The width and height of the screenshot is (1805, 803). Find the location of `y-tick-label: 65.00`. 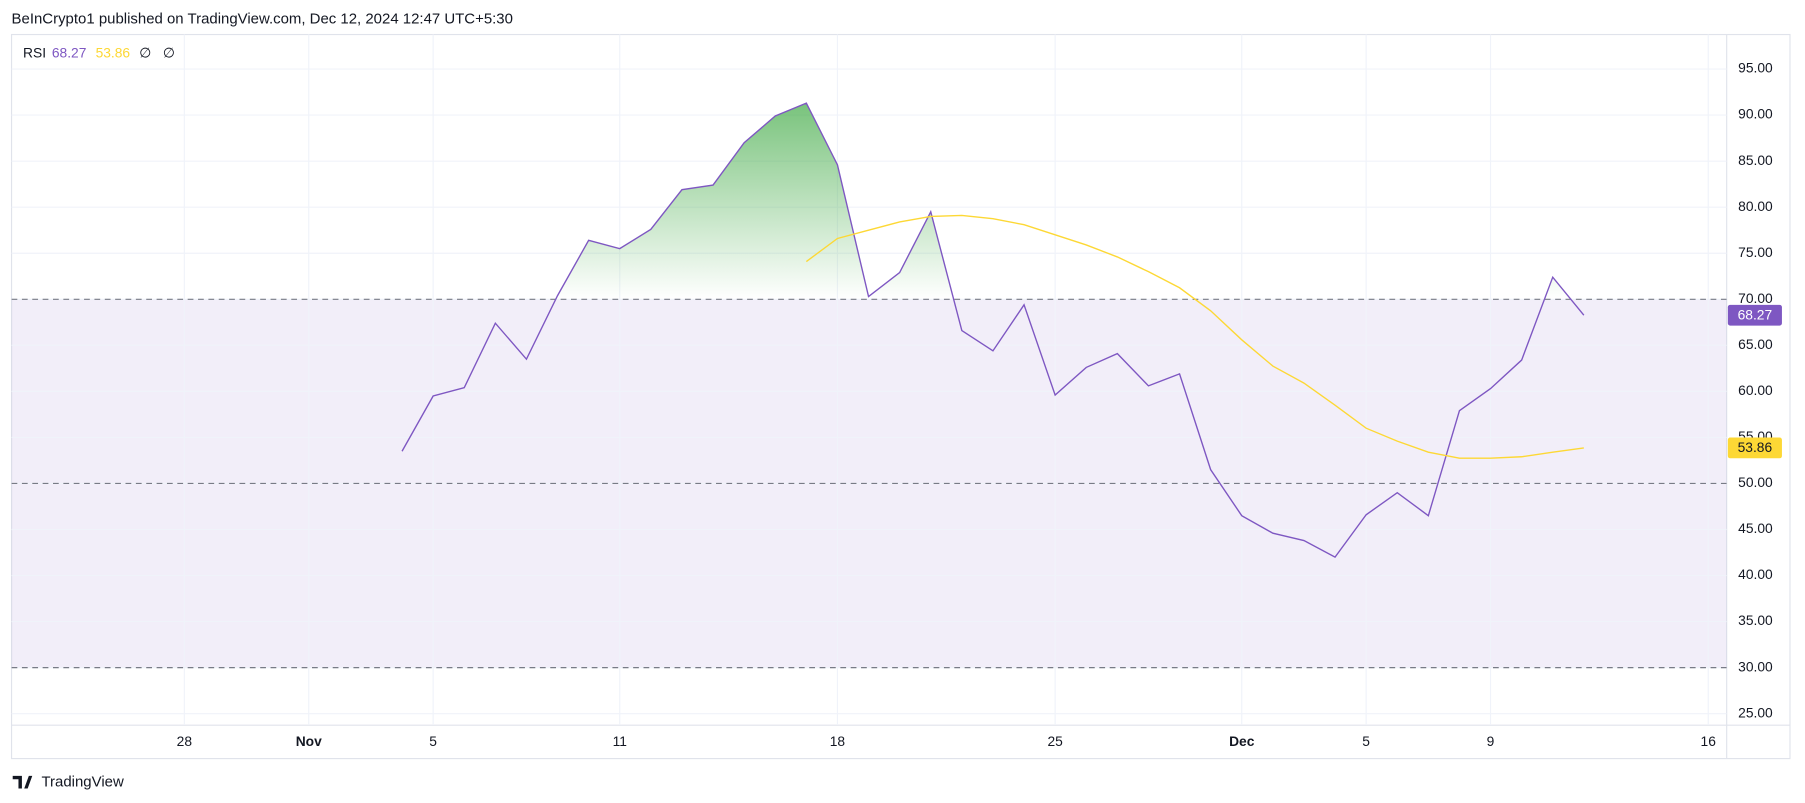

y-tick-label: 65.00 is located at coordinates (1755, 344).